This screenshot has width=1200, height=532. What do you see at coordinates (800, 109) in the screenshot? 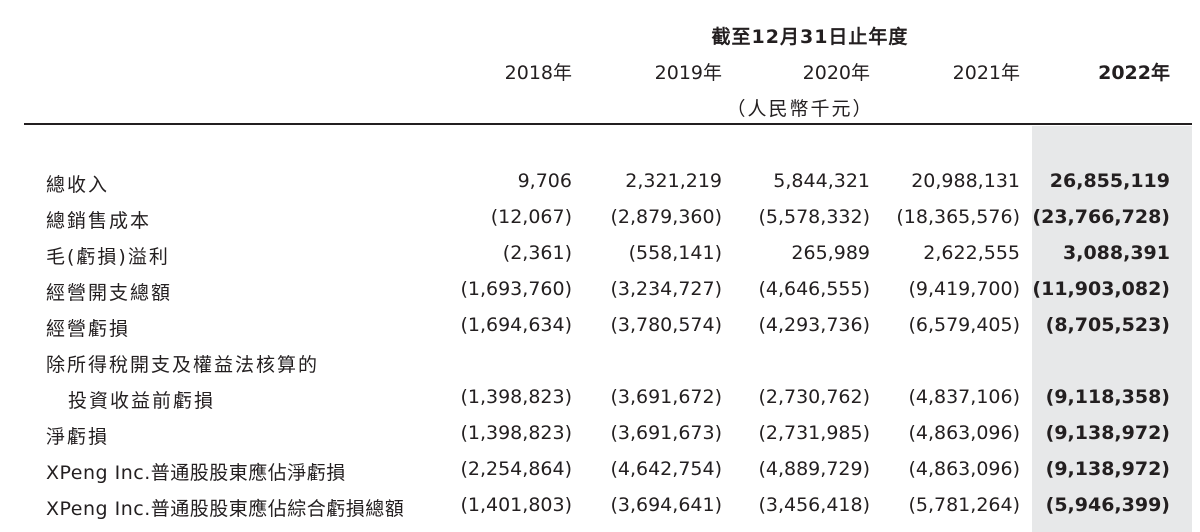
I see `unit-label: （人民幣千元）` at bounding box center [800, 109].